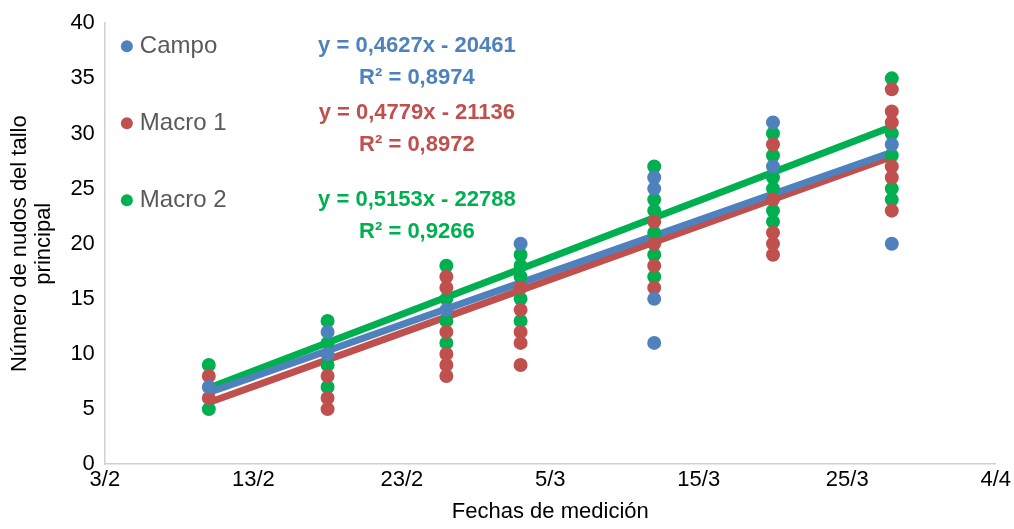  What do you see at coordinates (417, 231) in the screenshot?
I see `annotation: R² = 0,9266` at bounding box center [417, 231].